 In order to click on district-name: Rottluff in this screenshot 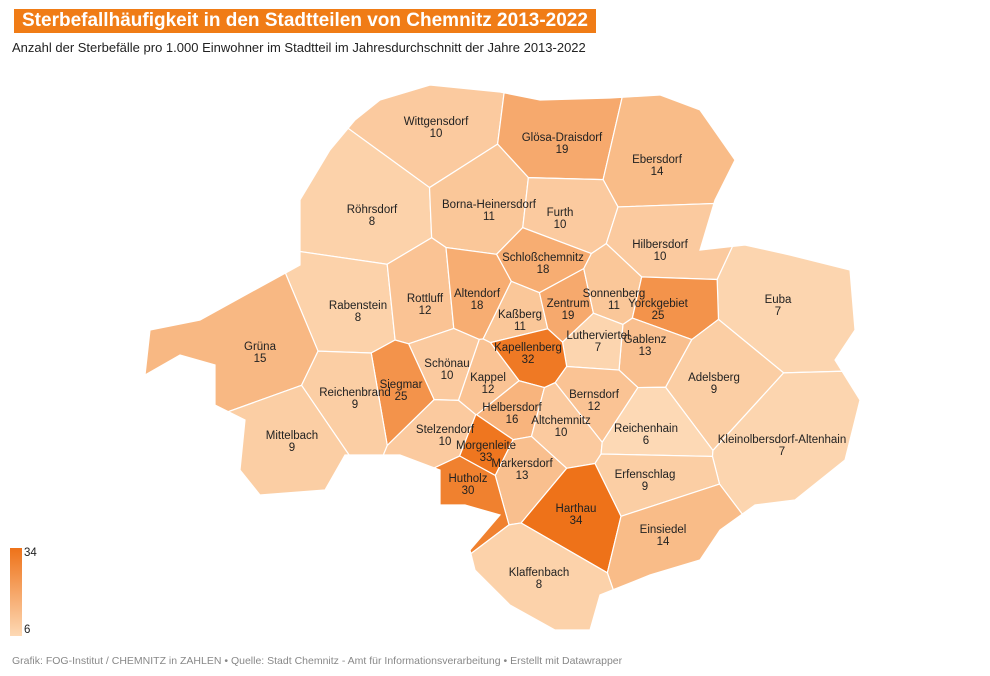, I will do `click(425, 299)`.